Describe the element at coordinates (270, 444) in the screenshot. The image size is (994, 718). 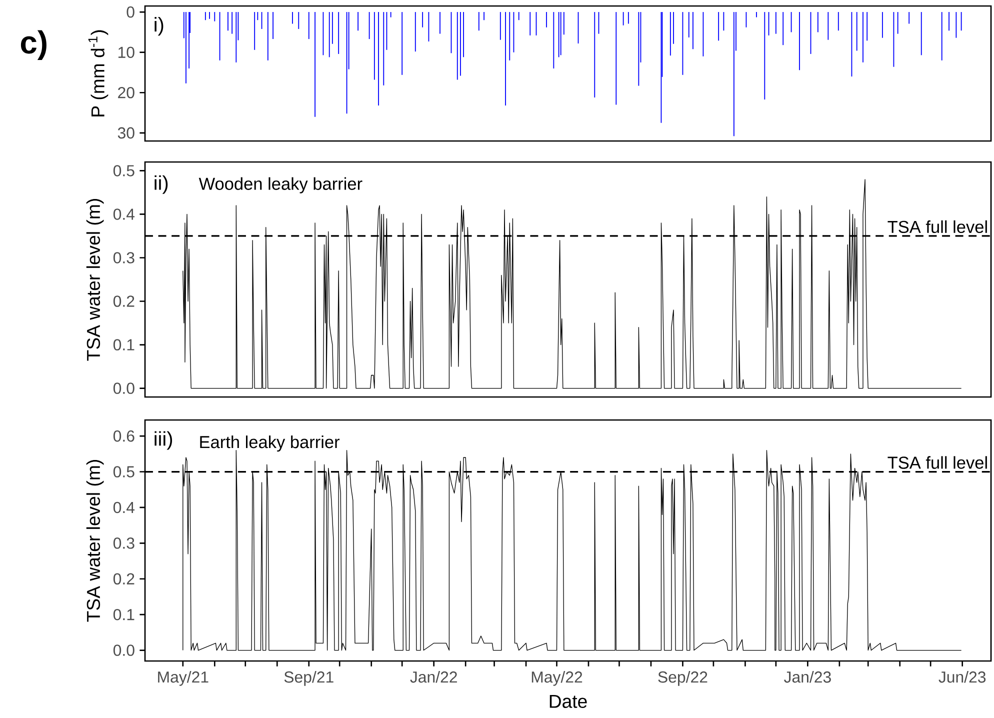
I see `text: Earth leaky barrier` at that location.